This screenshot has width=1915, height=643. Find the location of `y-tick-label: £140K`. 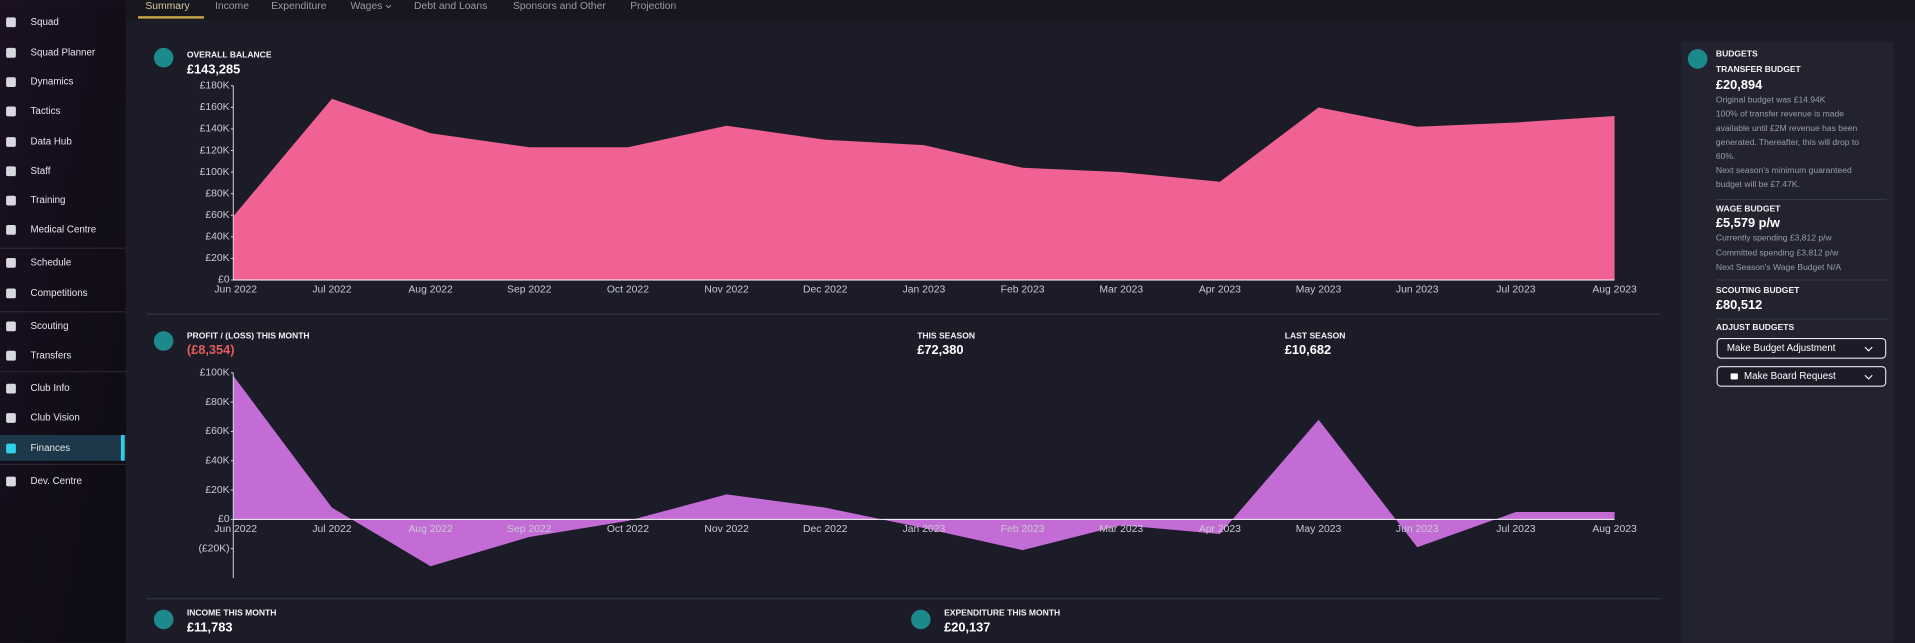

y-tick-label: £140K is located at coordinates (215, 129).